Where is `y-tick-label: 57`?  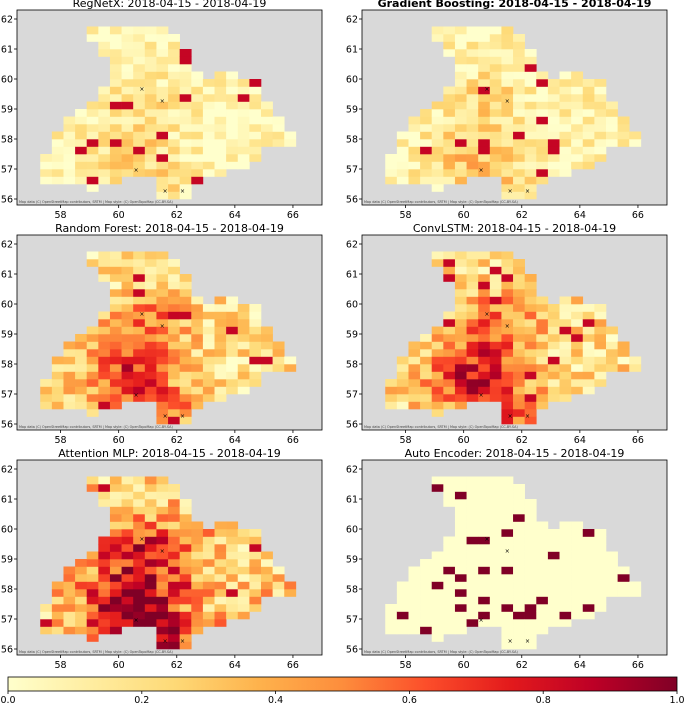
y-tick-label: 57 is located at coordinates (7, 395).